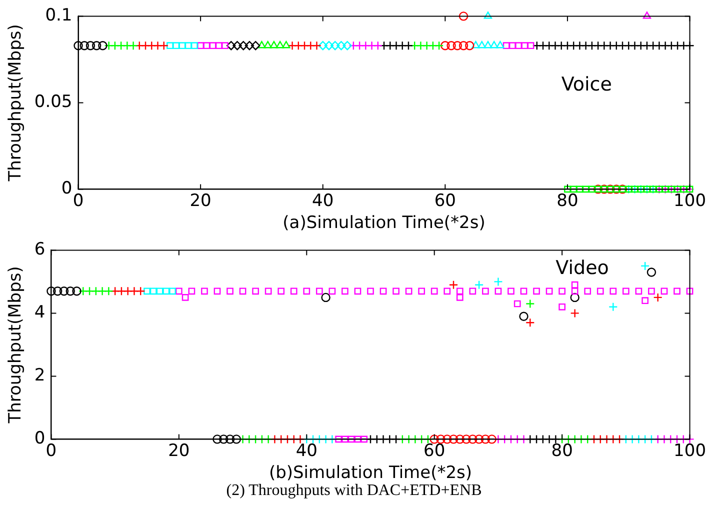 This screenshot has width=708, height=506. I want to click on y-axis-title: Throughput(Mbps), so click(16, 345).